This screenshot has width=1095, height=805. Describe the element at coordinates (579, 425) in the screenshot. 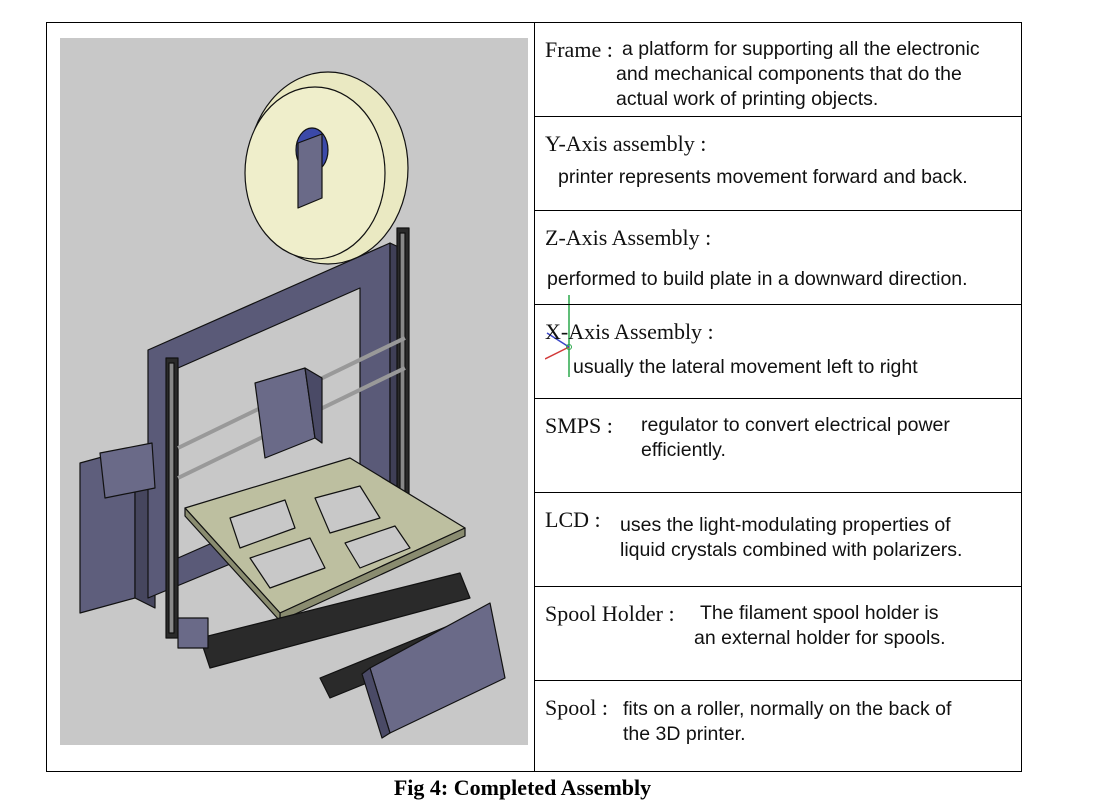

I see `component-term: SMPS :` at that location.